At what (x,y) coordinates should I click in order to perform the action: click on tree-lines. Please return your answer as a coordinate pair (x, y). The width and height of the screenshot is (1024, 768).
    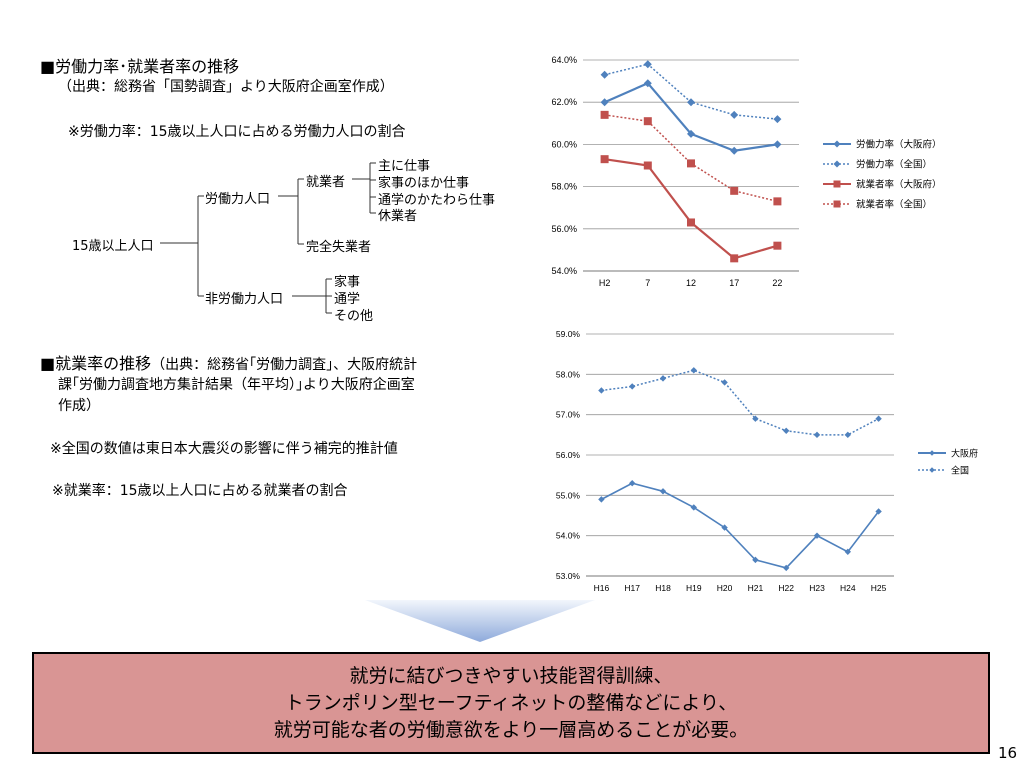
    Looking at the image, I should click on (268, 238).